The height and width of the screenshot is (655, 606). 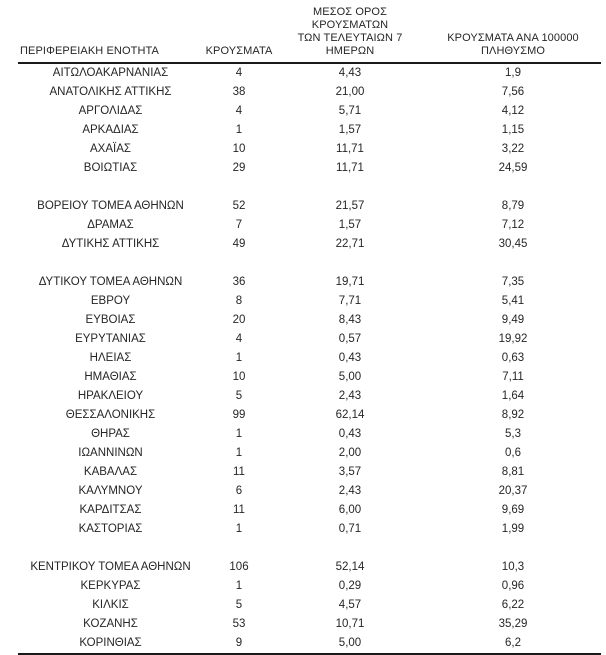 What do you see at coordinates (110, 491) in the screenshot?
I see `region-cell: ΚΑΛΥΜΝΟΥ` at bounding box center [110, 491].